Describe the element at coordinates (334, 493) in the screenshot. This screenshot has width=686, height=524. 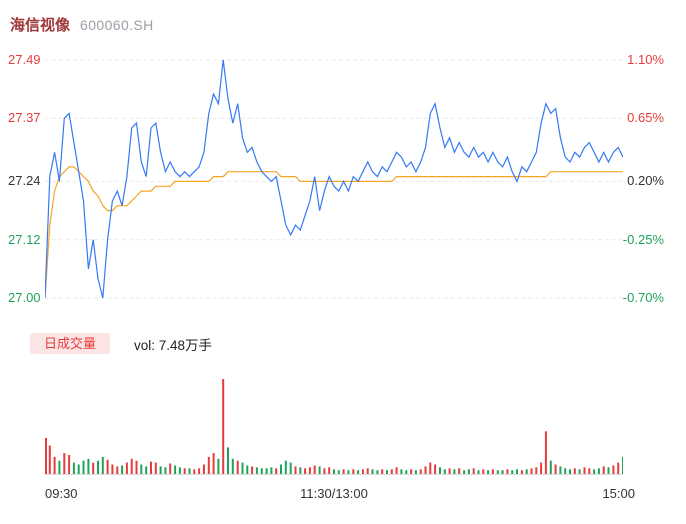
I see `time-label-midday: 11:30/13:00` at that location.